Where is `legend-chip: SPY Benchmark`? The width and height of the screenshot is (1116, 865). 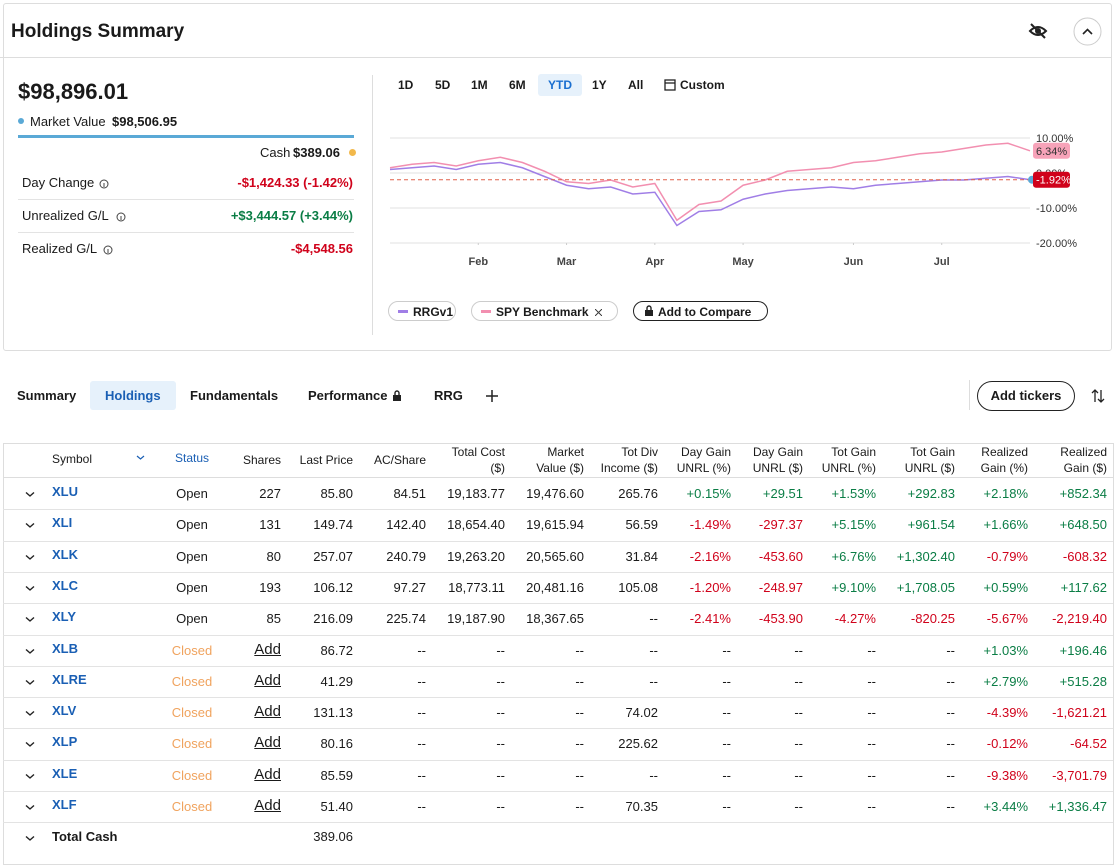 legend-chip: SPY Benchmark is located at coordinates (544, 311).